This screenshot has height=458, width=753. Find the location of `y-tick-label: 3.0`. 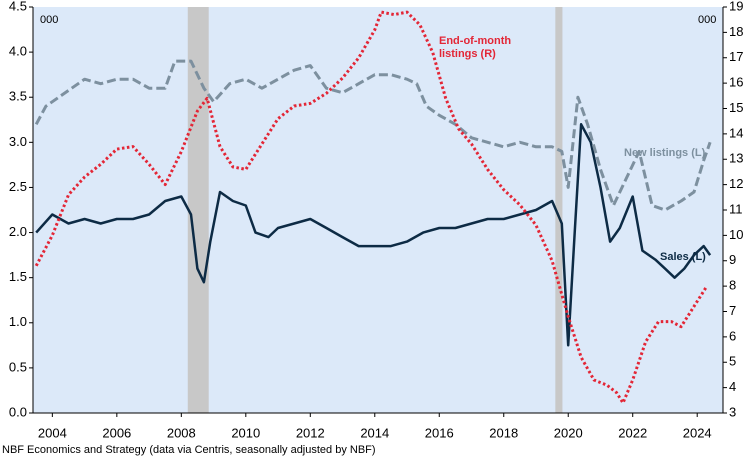

y-tick-label: 3.0 is located at coordinates (18, 141).